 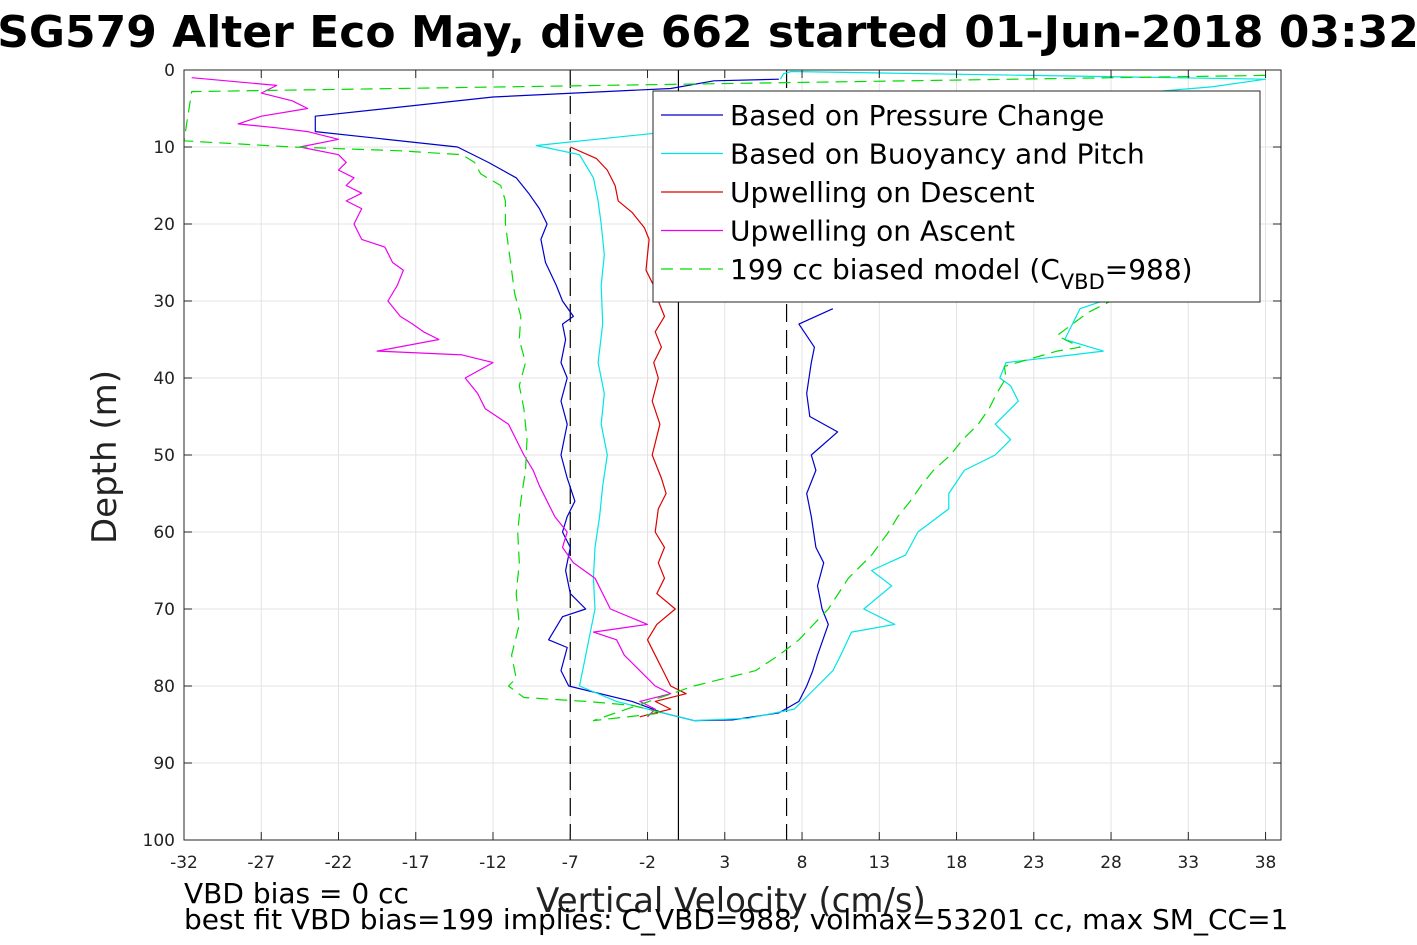 I want to click on x-tick-label: 8, so click(x=802, y=863).